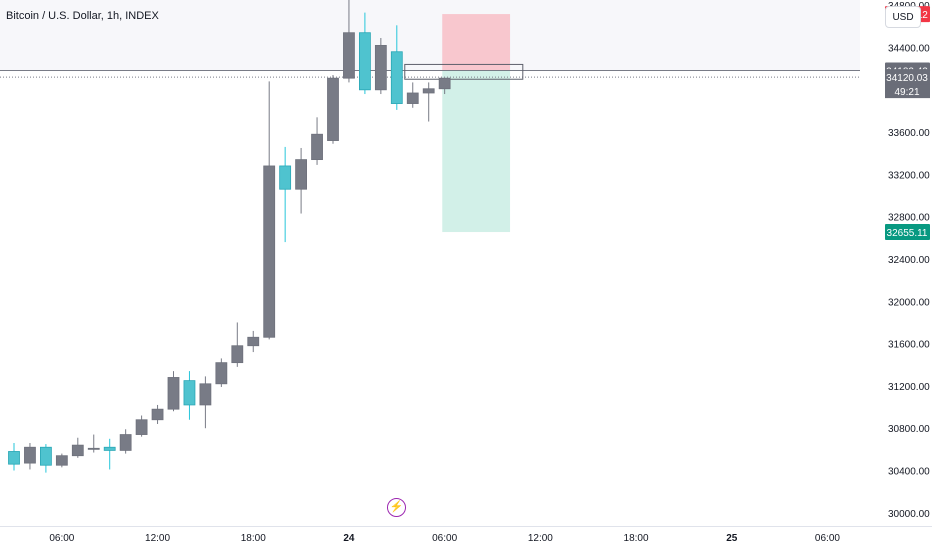 This screenshot has height=550, width=932. What do you see at coordinates (349, 538) in the screenshot?
I see `x-tick-label: 24` at bounding box center [349, 538].